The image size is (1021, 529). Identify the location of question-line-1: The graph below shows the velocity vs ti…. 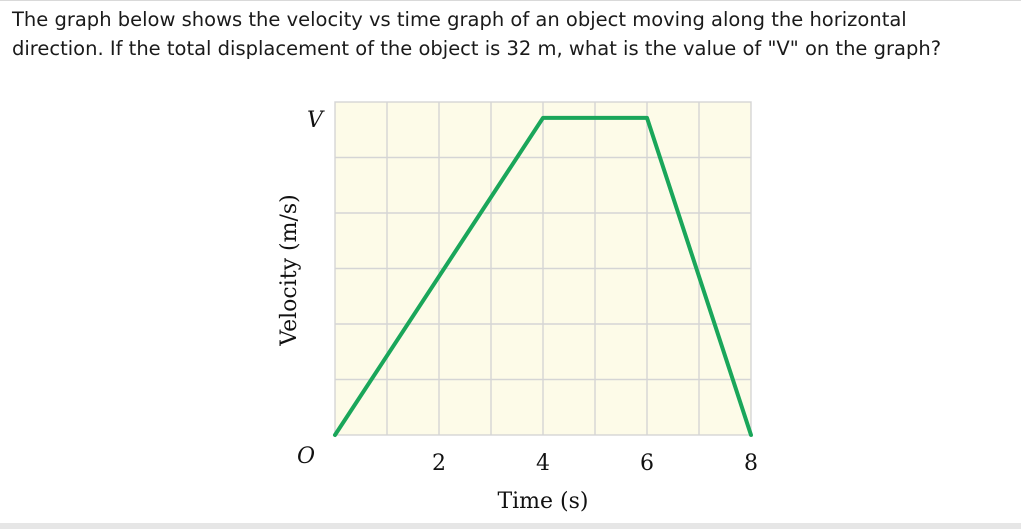
(459, 19).